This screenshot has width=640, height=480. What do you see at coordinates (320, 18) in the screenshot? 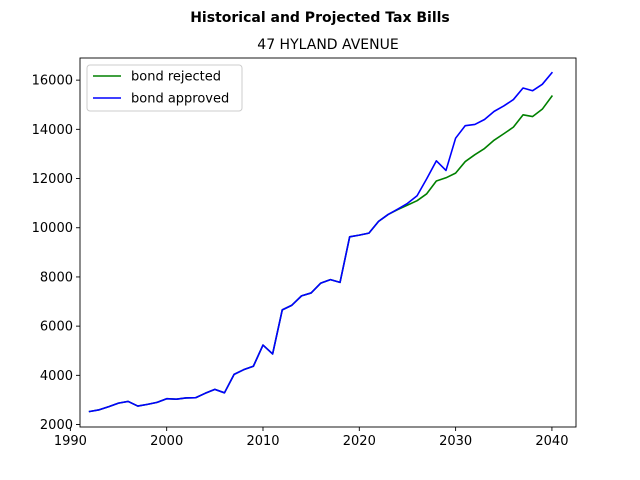
I see `figure-suptitle: Historical and Projected Tax Bills` at bounding box center [320, 18].